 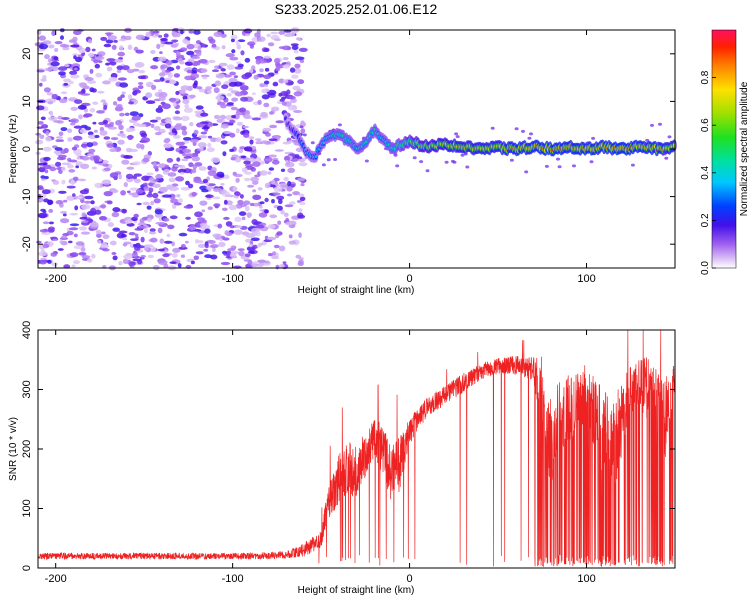 What do you see at coordinates (356, 9) in the screenshot?
I see `figure-title: S233.2025.252.01.06.E12` at bounding box center [356, 9].